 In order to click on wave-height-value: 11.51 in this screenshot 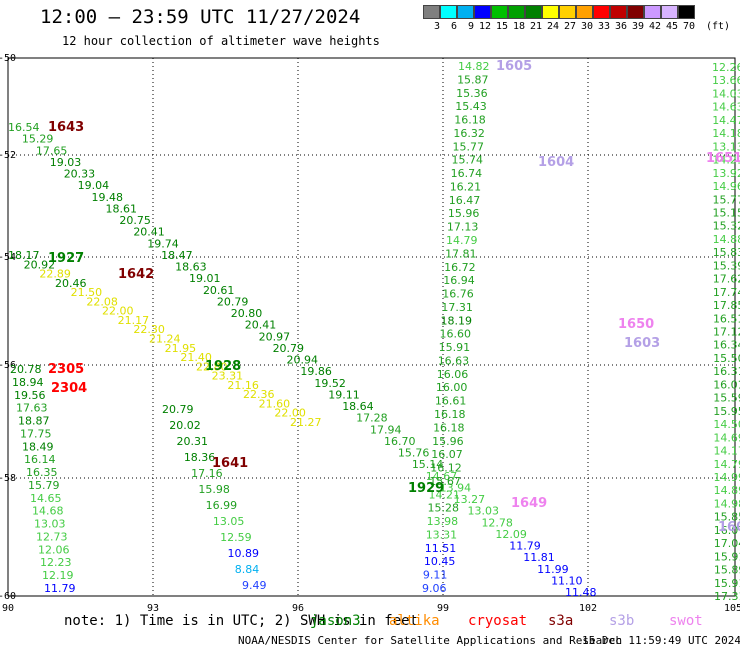, I will do `click(441, 548)`.